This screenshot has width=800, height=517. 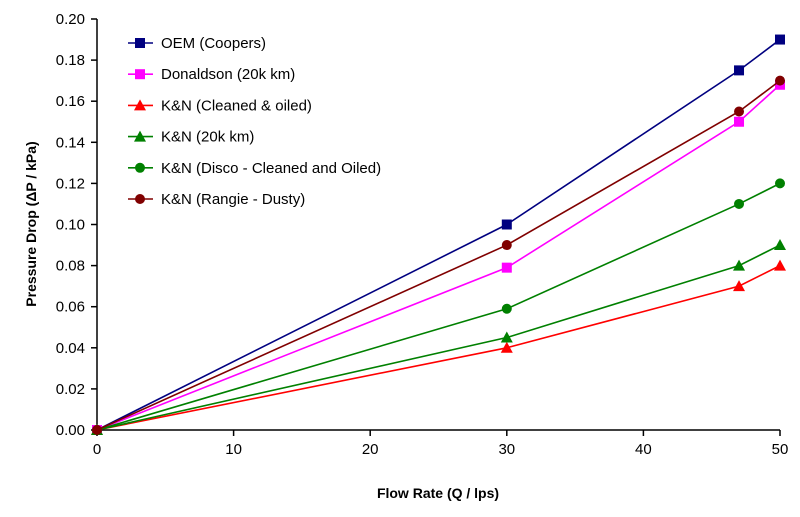 What do you see at coordinates (70, 101) in the screenshot?
I see `y-tick-label: 0.16` at bounding box center [70, 101].